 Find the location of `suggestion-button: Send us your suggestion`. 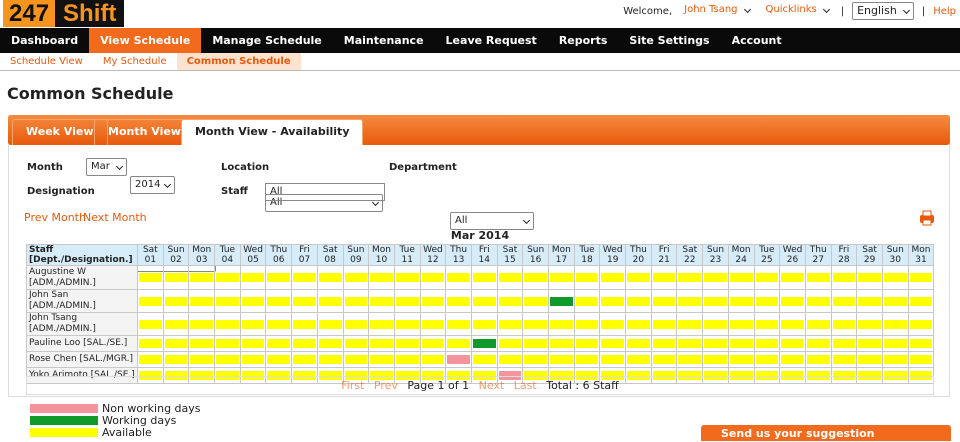

suggestion-button: Send us your suggestion is located at coordinates (826, 433).